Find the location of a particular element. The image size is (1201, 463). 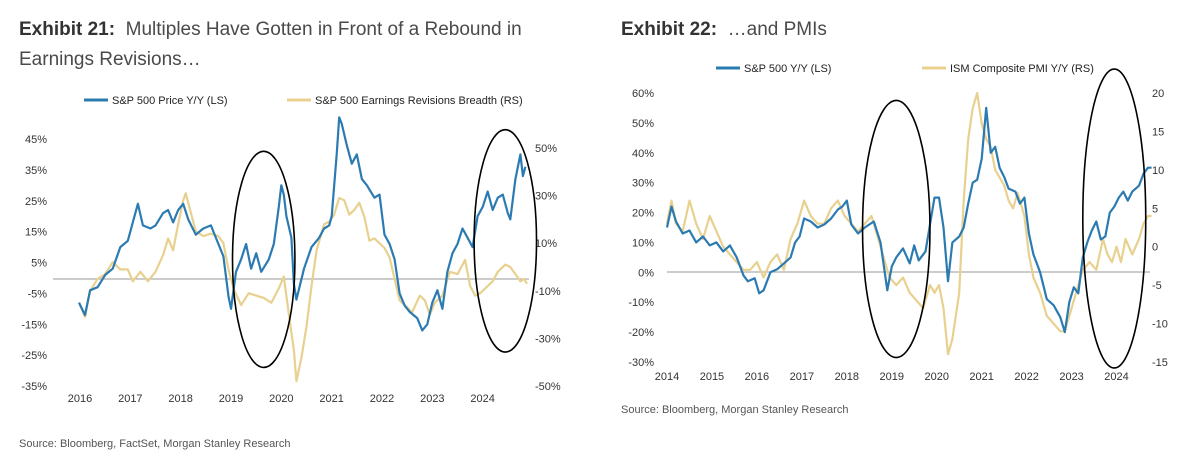

right-axis-tick-label: -50% is located at coordinates (548, 387).